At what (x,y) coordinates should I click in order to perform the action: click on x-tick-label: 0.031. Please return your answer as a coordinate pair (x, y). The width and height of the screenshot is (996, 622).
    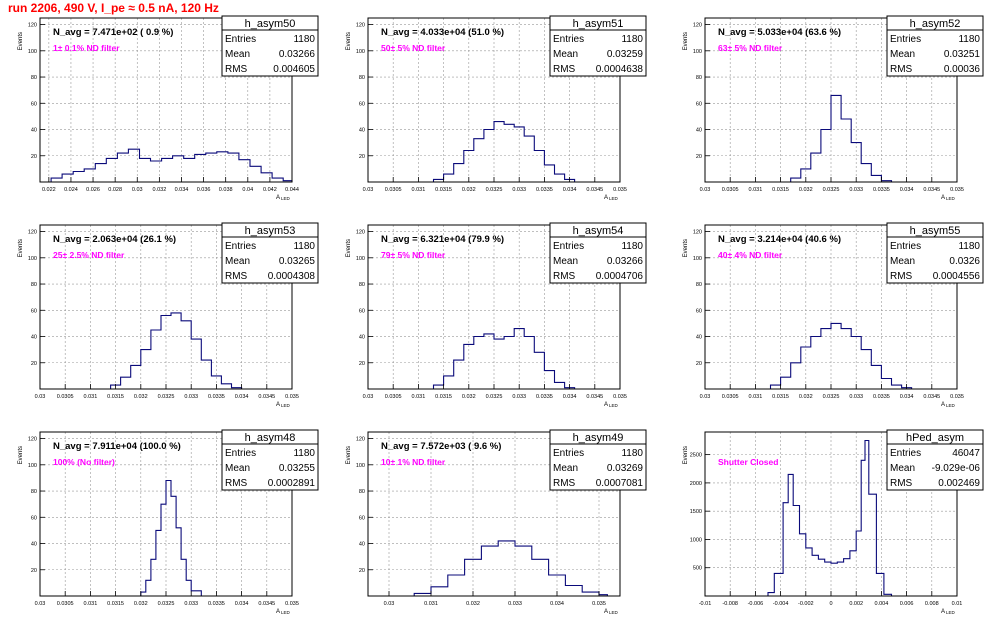
    Looking at the image, I should click on (756, 397).